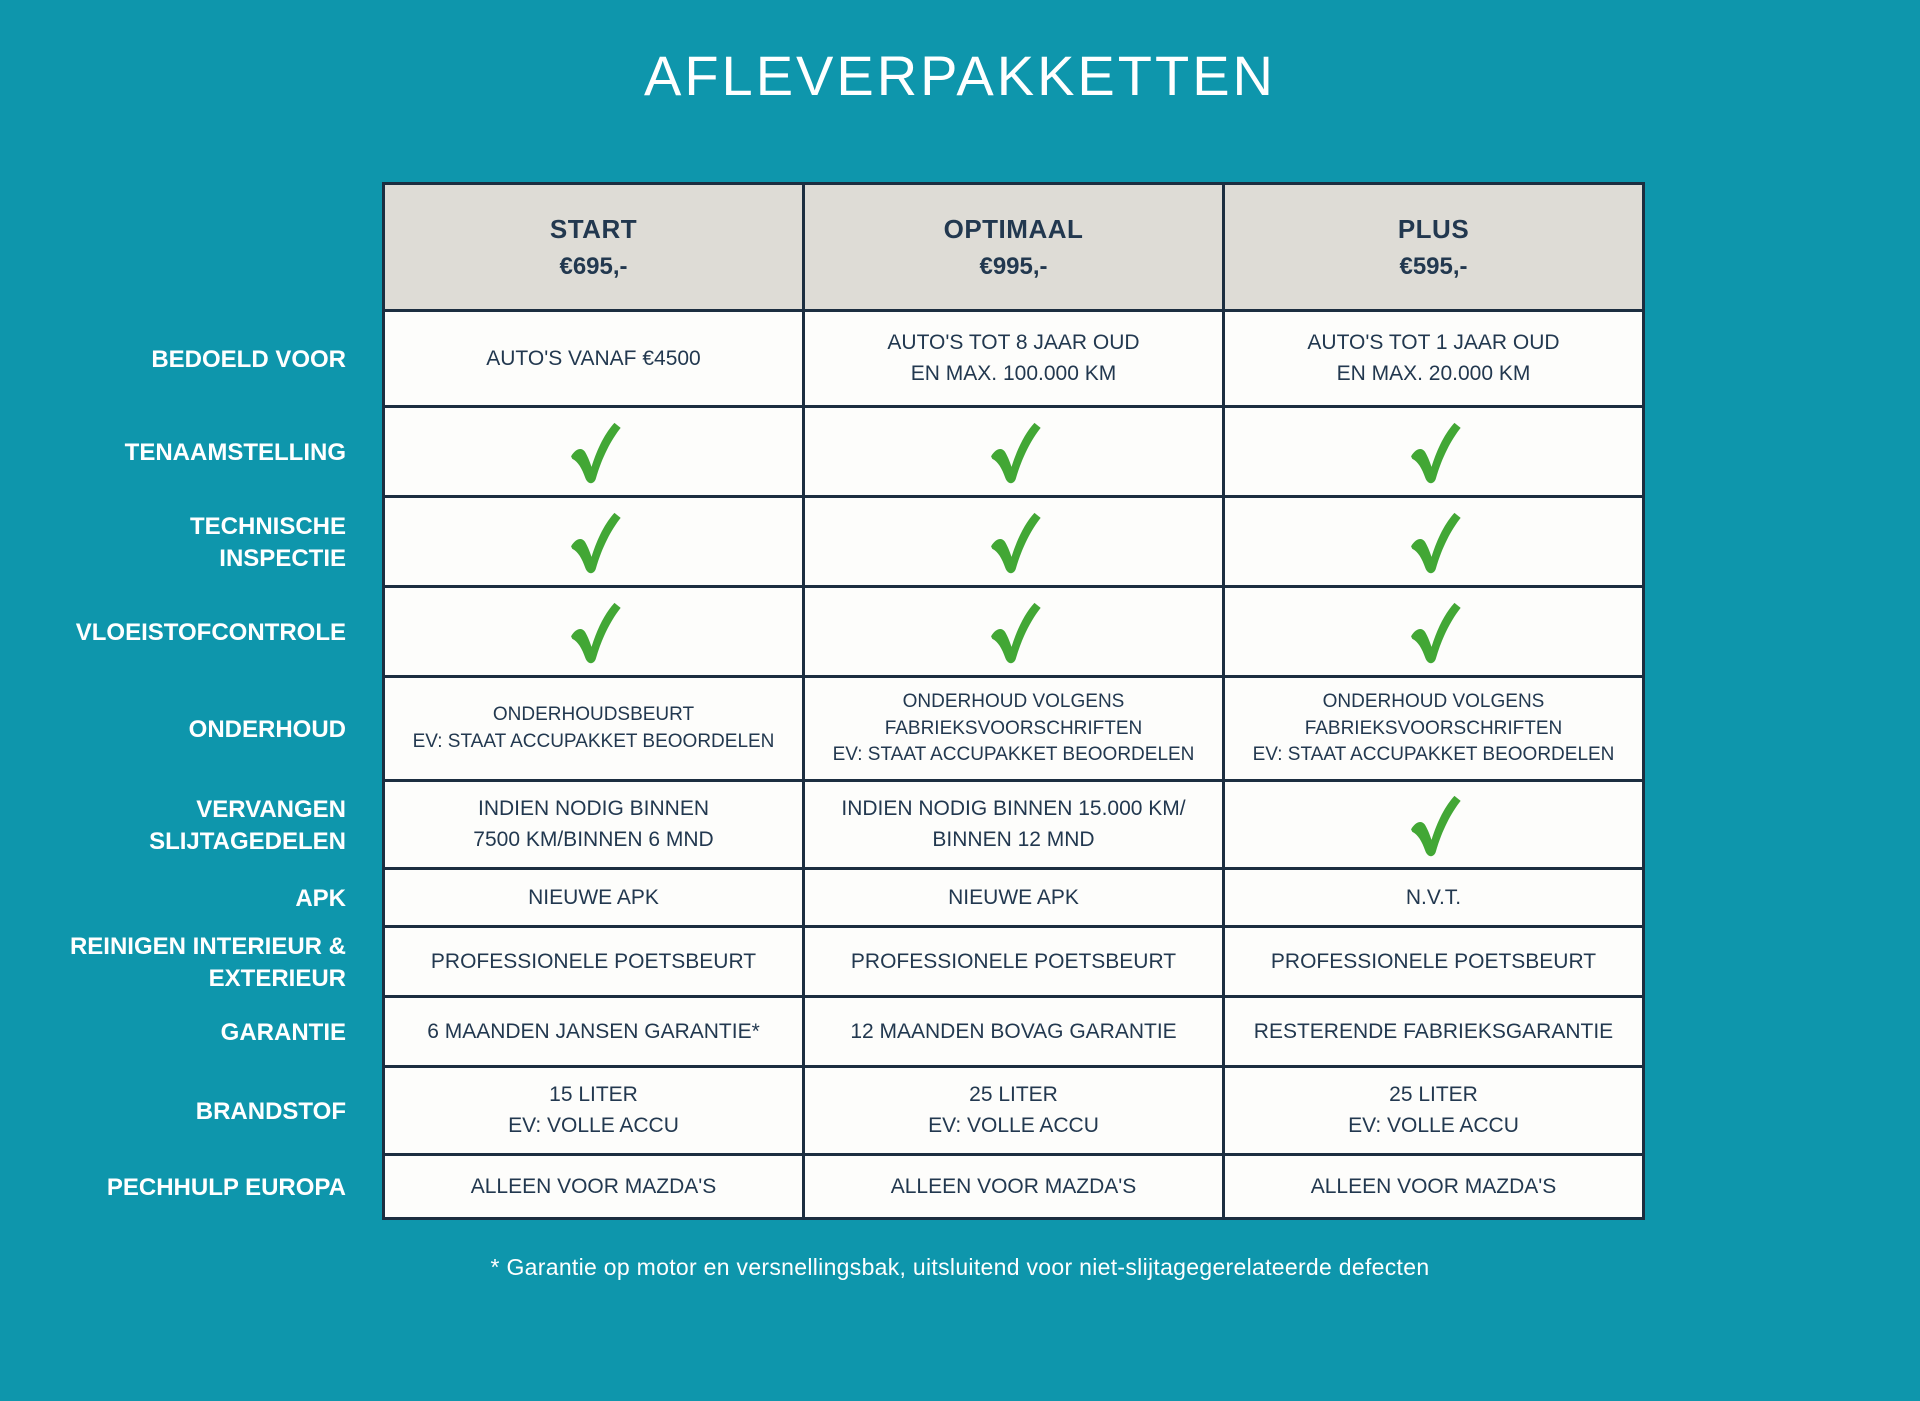  I want to click on row-label: PECHHULP EUROPA, so click(191, 1188).